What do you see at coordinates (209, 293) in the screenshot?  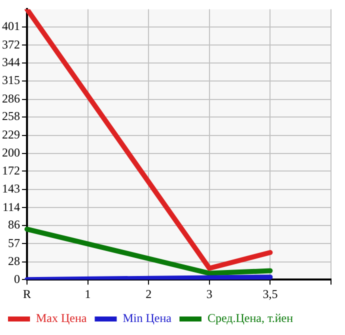 I see `x-tick-label: 3` at bounding box center [209, 293].